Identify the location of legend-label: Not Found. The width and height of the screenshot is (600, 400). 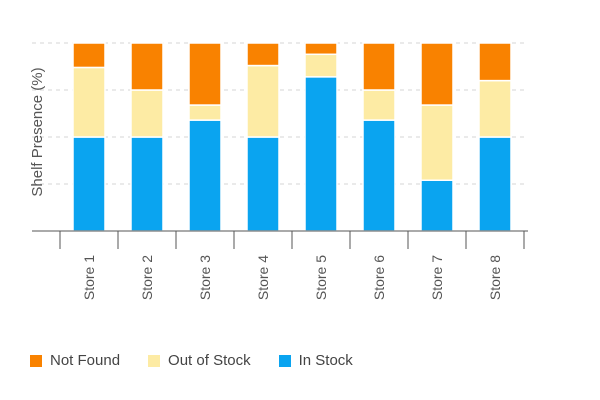
(85, 360).